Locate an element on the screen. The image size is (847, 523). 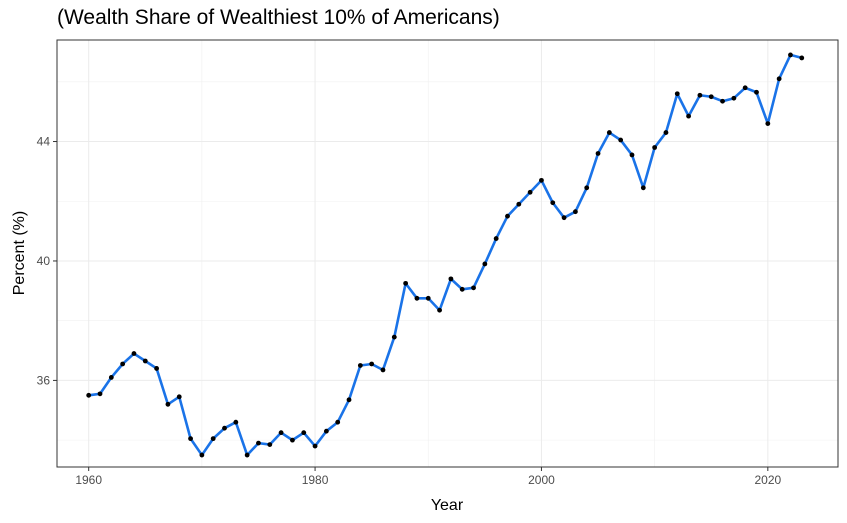
x-tick-label: 2000 is located at coordinates (541, 480).